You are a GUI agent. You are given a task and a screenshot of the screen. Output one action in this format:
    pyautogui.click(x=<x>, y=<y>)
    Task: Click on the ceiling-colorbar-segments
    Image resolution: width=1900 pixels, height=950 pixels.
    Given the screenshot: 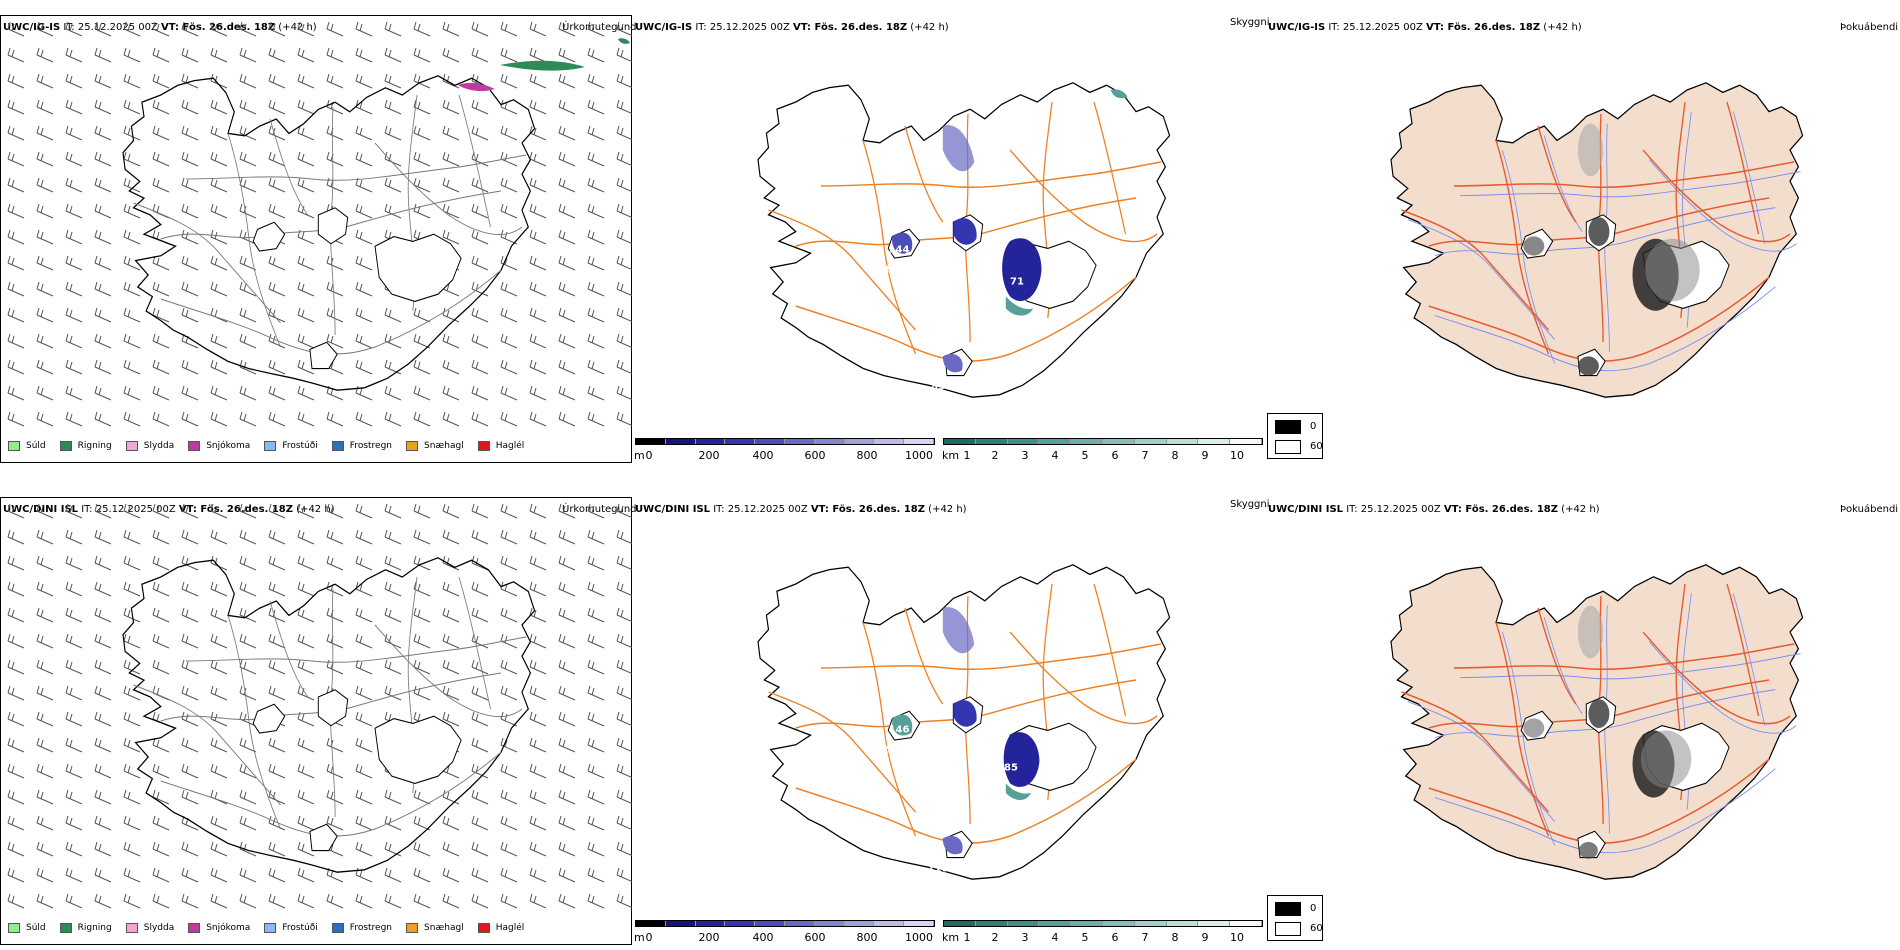 What is the action you would take?
    pyautogui.click(x=785, y=441)
    